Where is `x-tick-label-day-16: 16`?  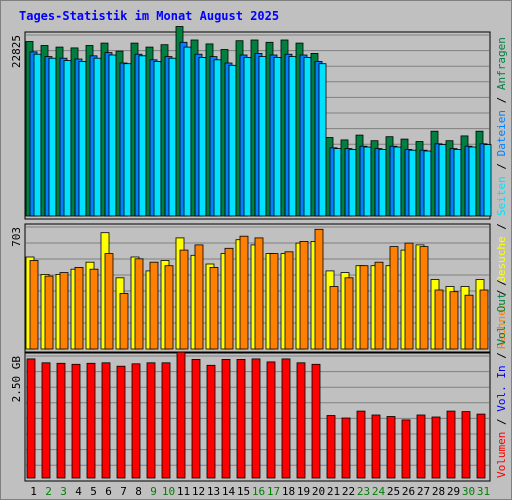 x-tick-label-day-16: 16 is located at coordinates (258, 491).